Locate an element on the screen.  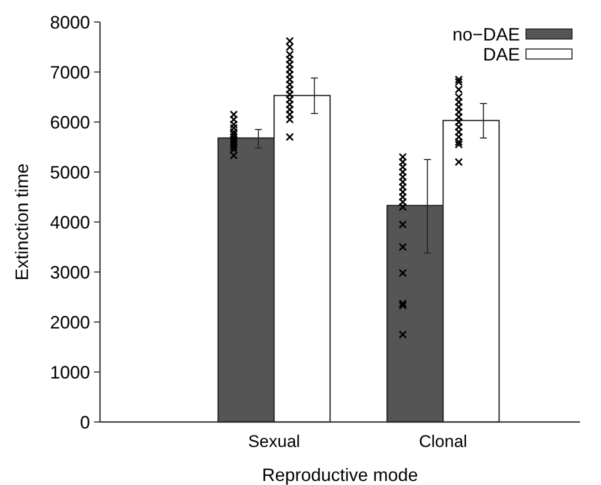
legend-label: no−DAE is located at coordinates (486, 34).